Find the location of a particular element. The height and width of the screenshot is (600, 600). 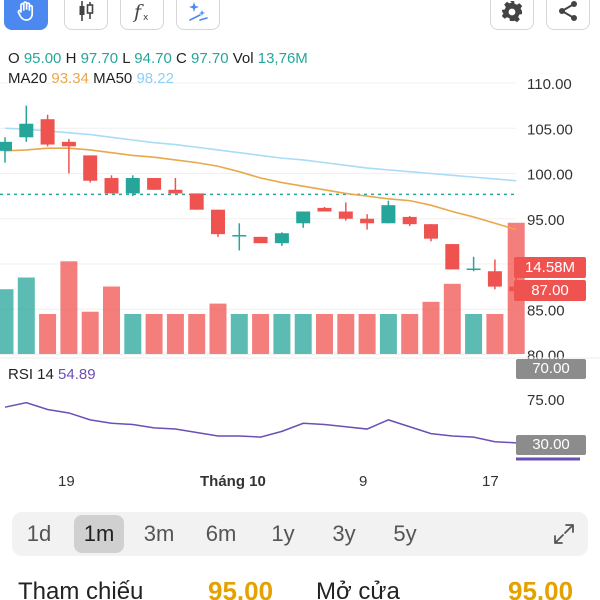

close-value: 97.70 is located at coordinates (210, 58).